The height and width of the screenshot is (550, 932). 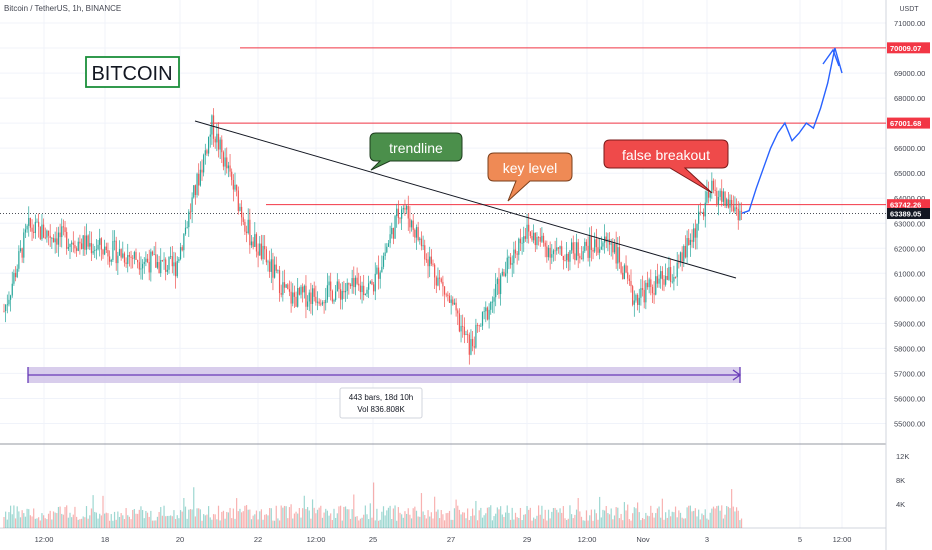 What do you see at coordinates (909, 398) in the screenshot?
I see `price-tick-label: 56000.00` at bounding box center [909, 398].